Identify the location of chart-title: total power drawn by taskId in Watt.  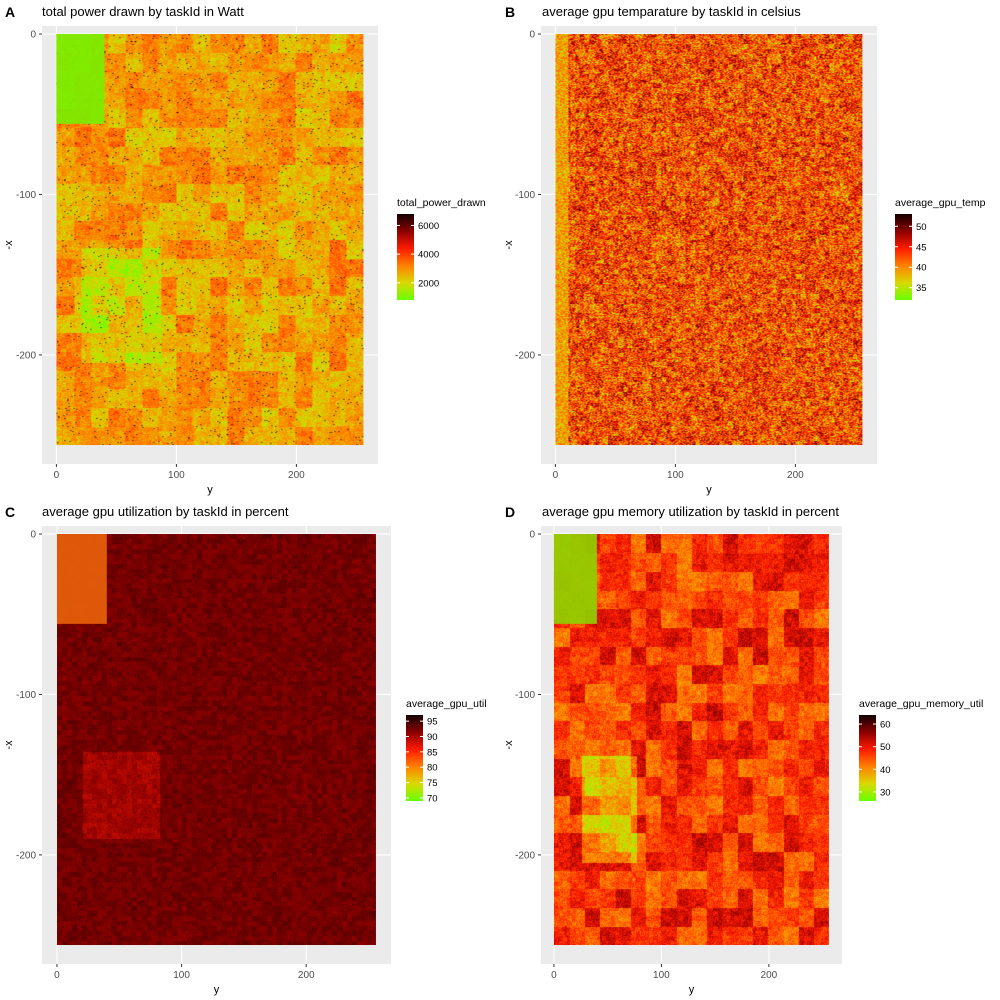
(143, 11).